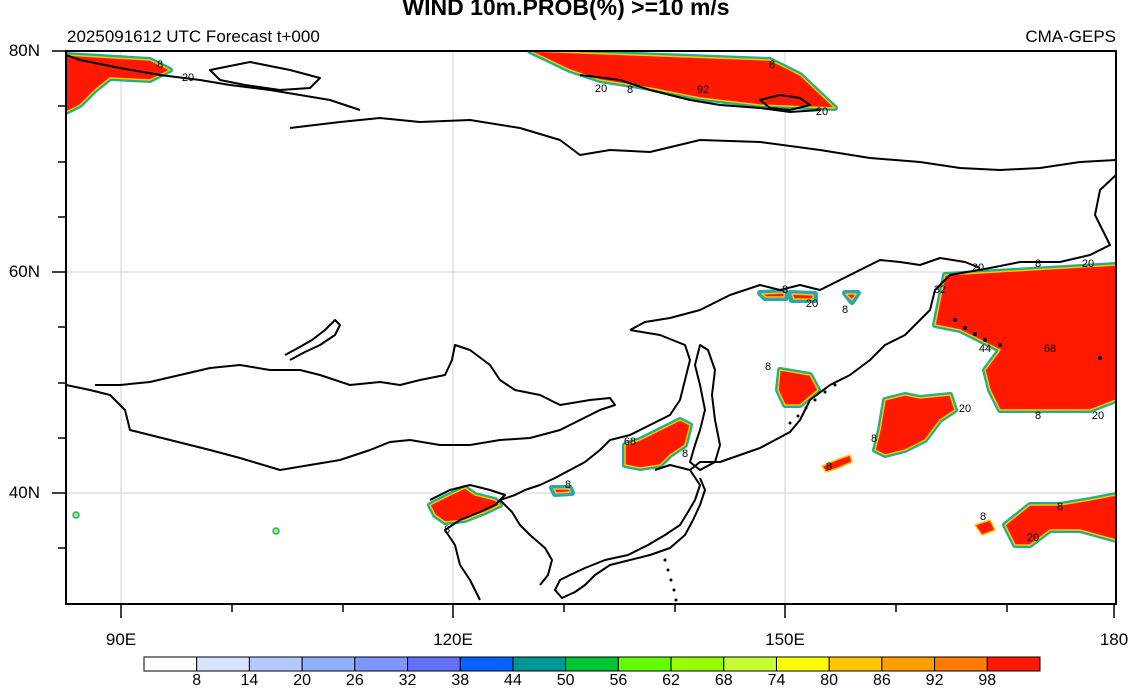 This screenshot has height=691, width=1132. Describe the element at coordinates (776, 680) in the screenshot. I see `colorbar-tick-label: 74` at that location.